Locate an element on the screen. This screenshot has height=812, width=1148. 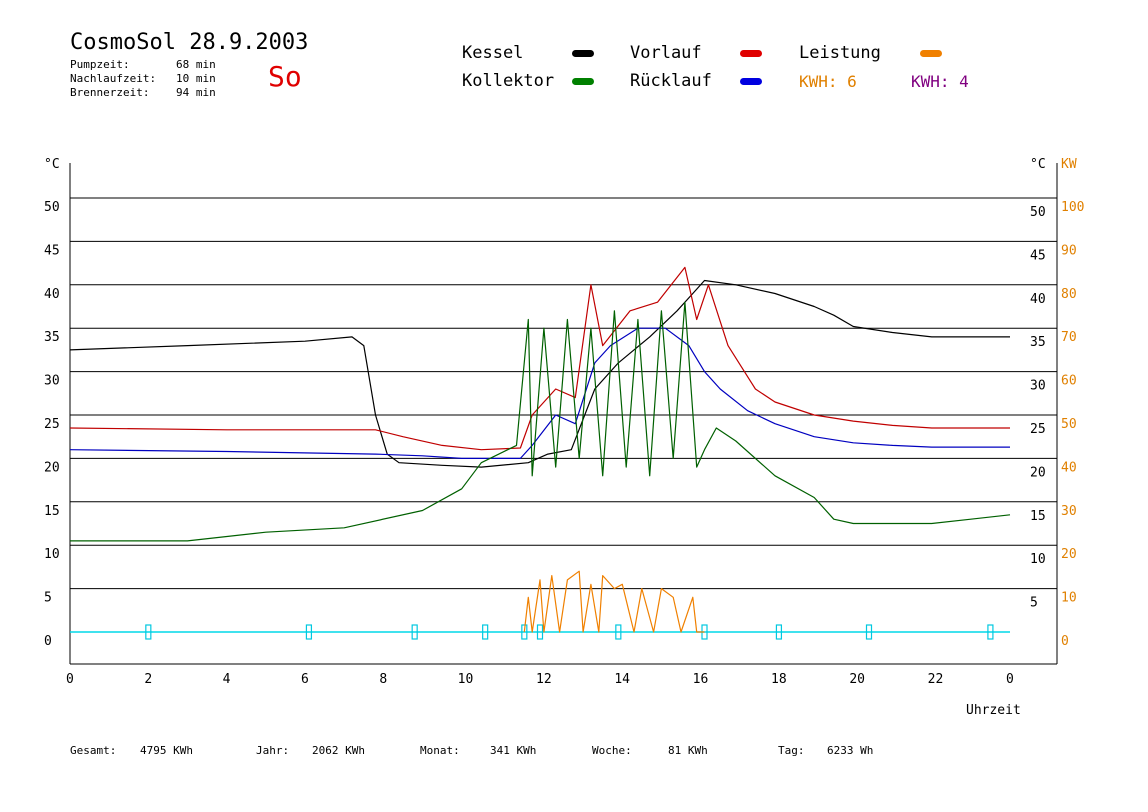
y2-tick-label: 100 is located at coordinates (1072, 207).